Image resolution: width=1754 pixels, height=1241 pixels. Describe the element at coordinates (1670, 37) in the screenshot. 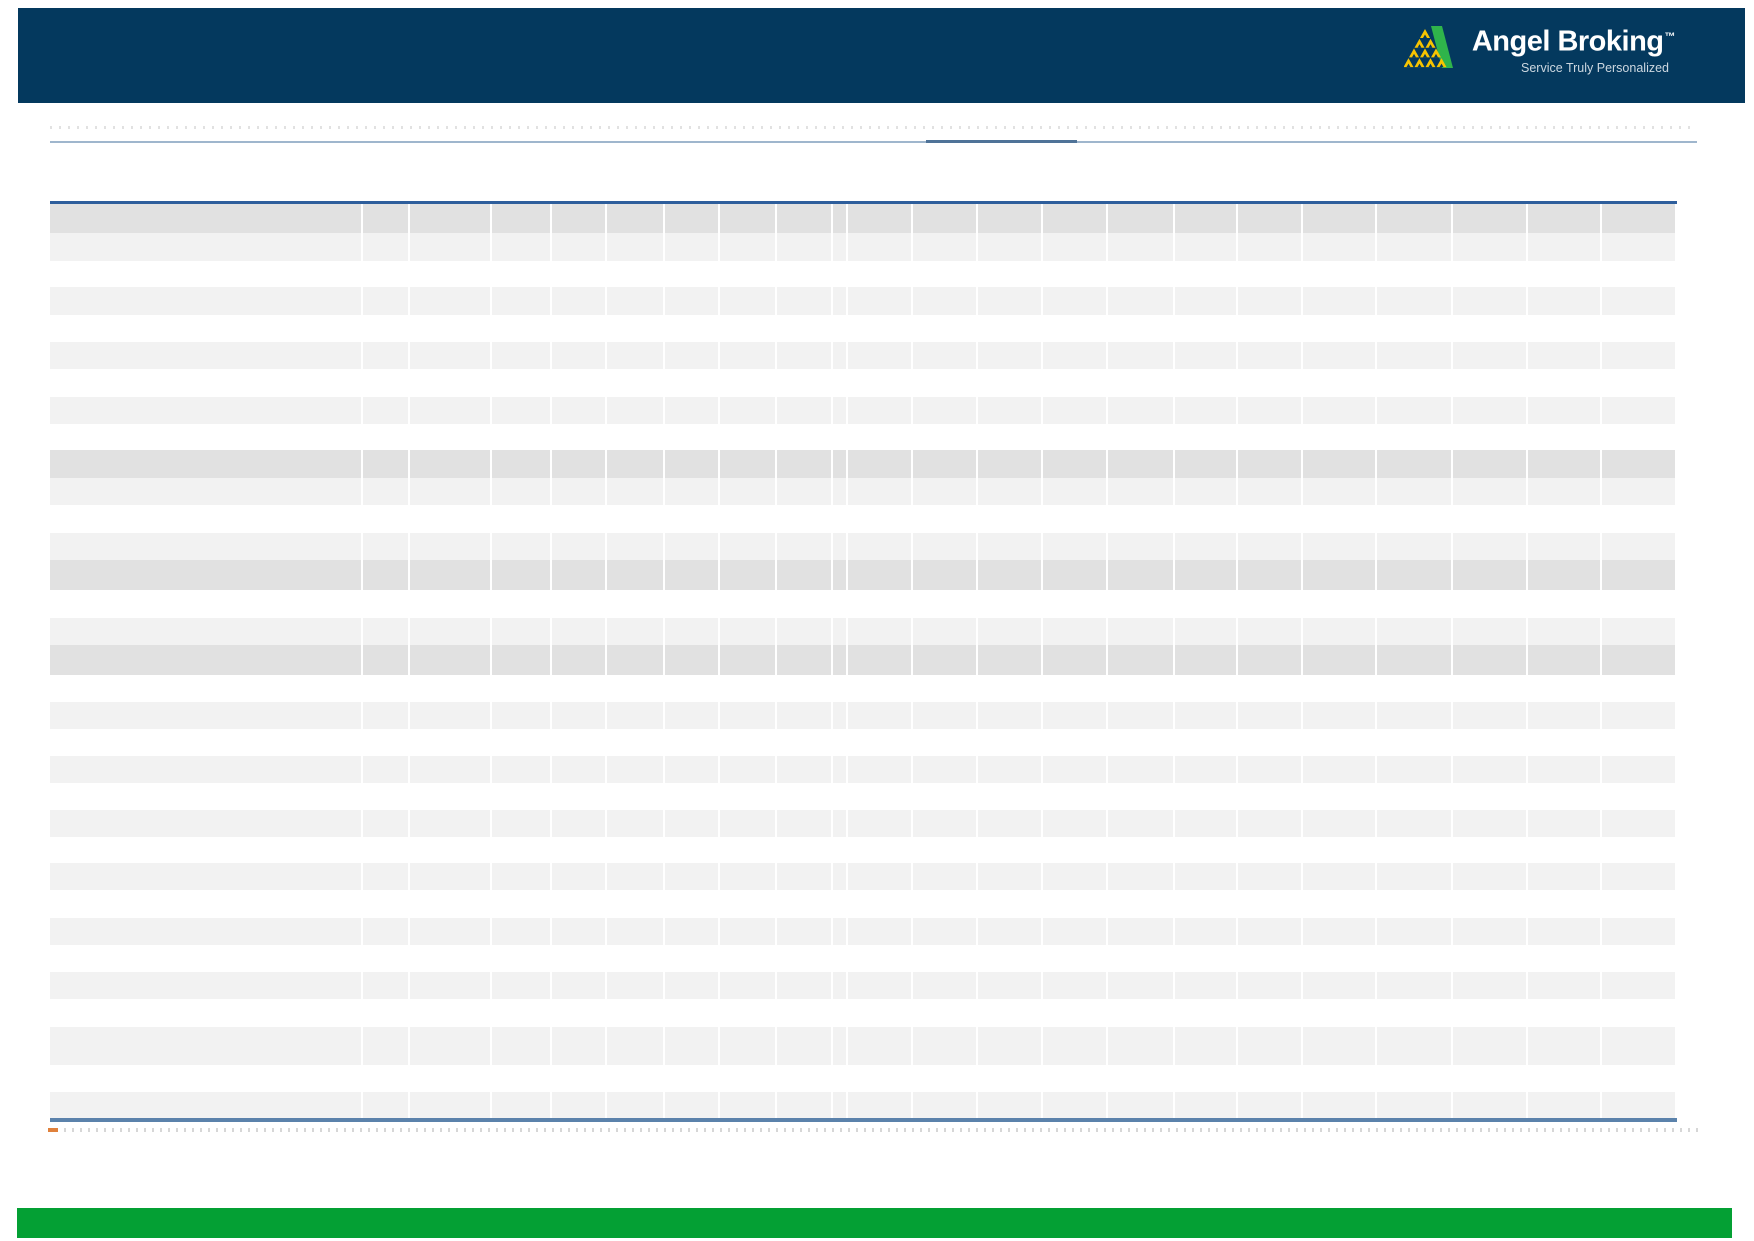

I see `trademark-symbol: ™` at that location.